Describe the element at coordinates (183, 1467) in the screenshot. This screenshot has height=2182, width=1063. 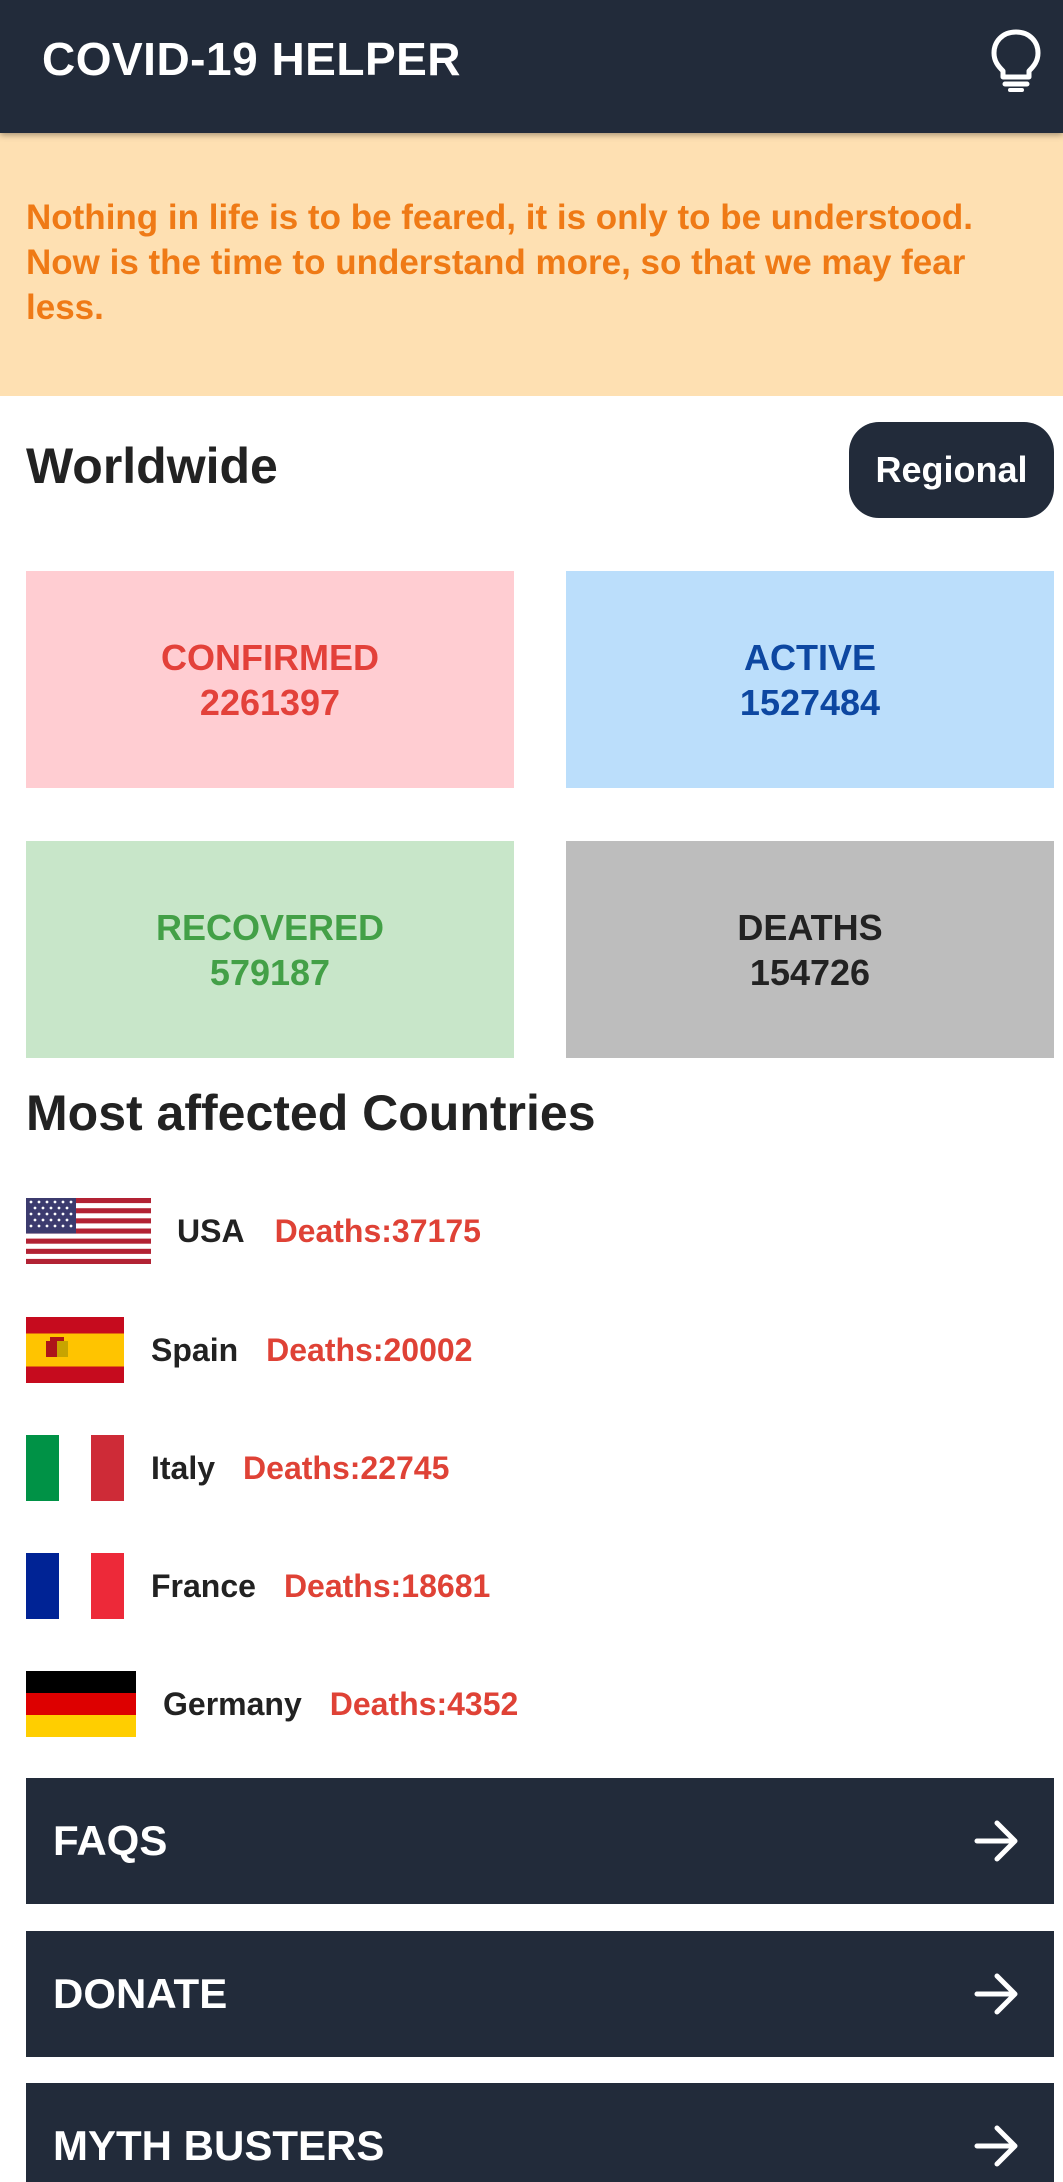
I see `country-name: Italy` at that location.